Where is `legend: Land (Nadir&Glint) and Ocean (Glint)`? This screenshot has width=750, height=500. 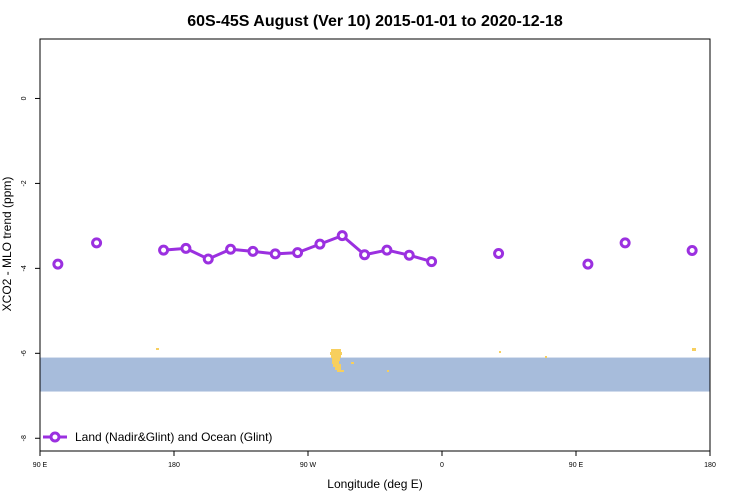 legend: Land (Nadir&Glint) and Ocean (Glint) is located at coordinates (157, 437).